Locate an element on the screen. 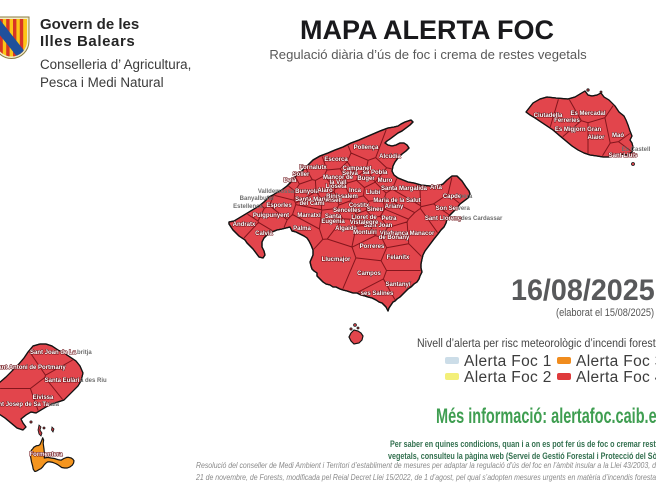 The image size is (656, 492). svg-text: Maó is located at coordinates (618, 136).